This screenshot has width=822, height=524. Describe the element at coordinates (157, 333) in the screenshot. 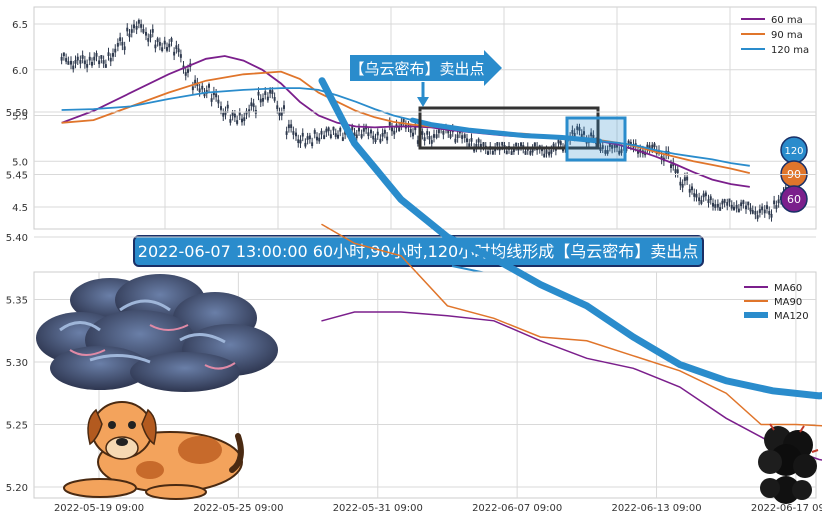

I see `storm-cloud-icon` at that location.